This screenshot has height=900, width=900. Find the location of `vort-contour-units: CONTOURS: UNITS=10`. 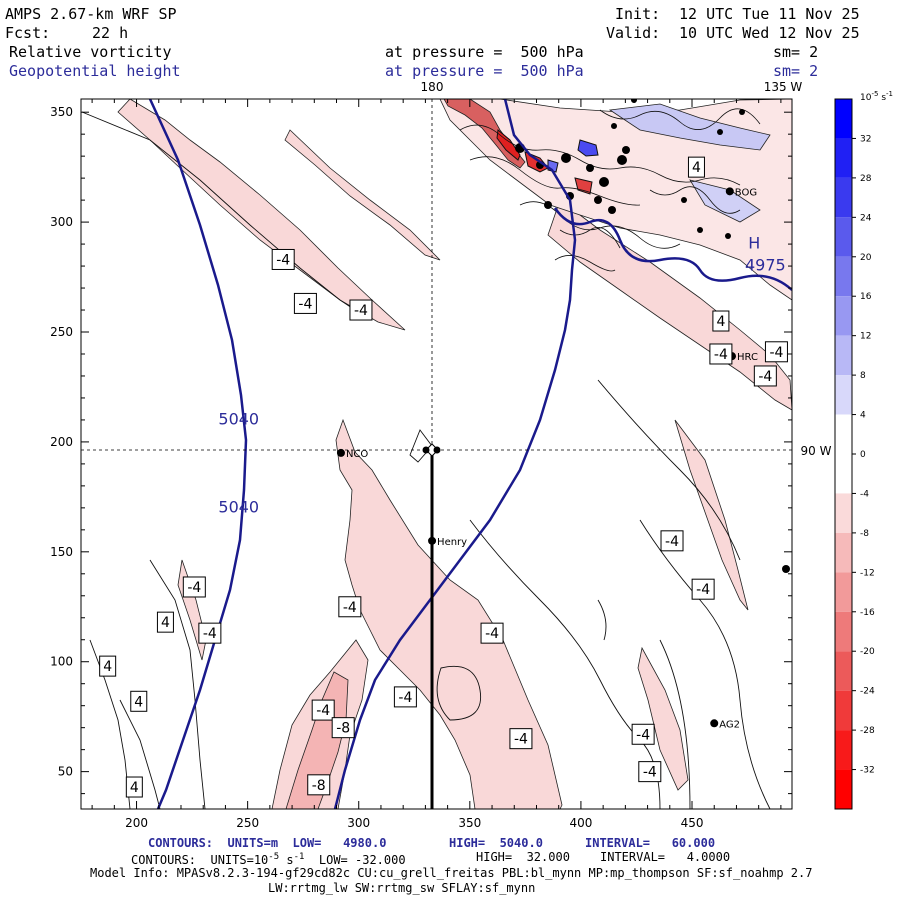

vort-contour-units: CONTOURS: UNITS=10 is located at coordinates (200, 860).